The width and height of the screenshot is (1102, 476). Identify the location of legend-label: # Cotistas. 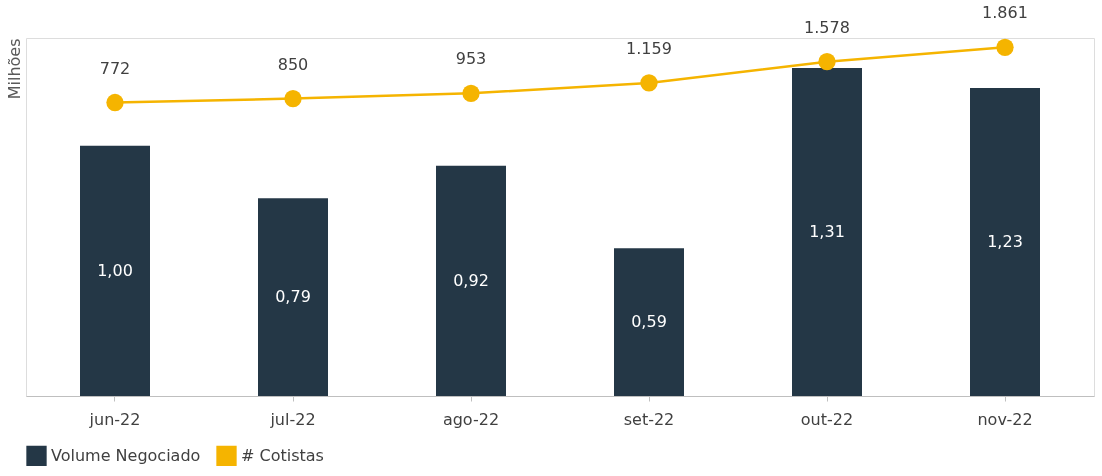
(282, 455).